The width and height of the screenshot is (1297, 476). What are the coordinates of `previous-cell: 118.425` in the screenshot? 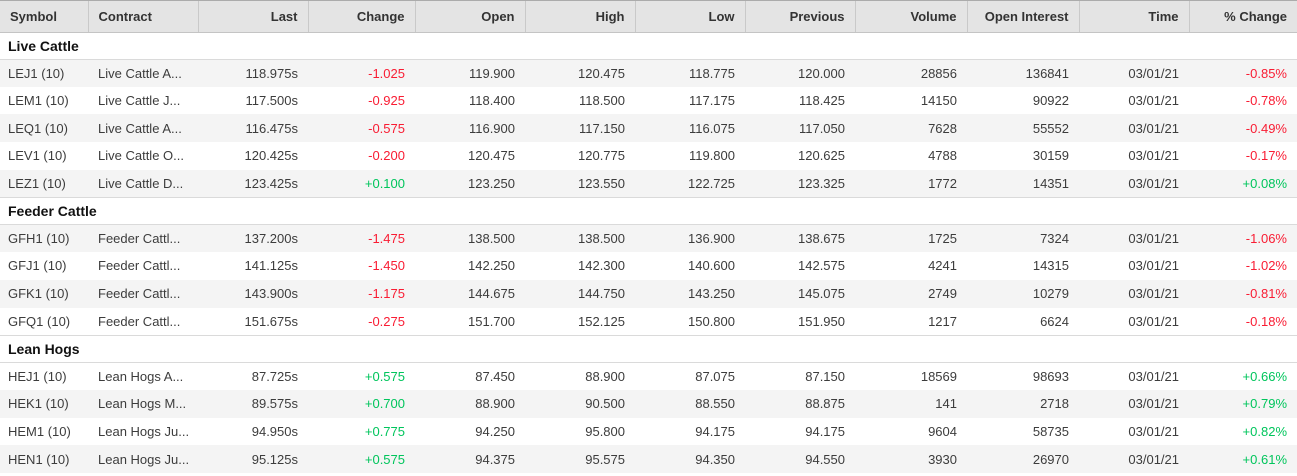 It's located at (800, 100).